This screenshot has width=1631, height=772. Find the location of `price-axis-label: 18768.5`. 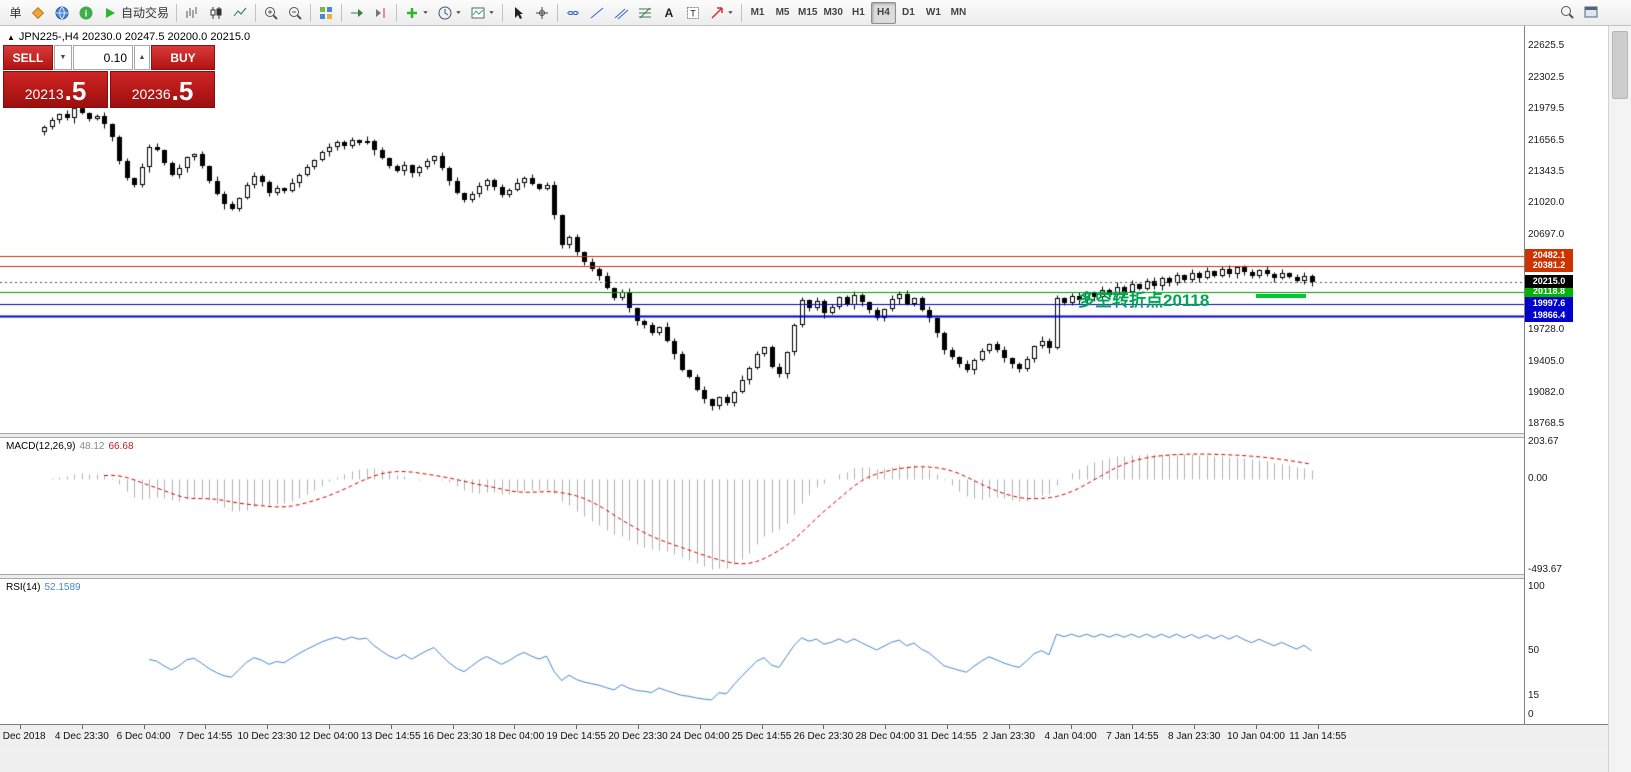

price-axis-label: 18768.5 is located at coordinates (1546, 424).